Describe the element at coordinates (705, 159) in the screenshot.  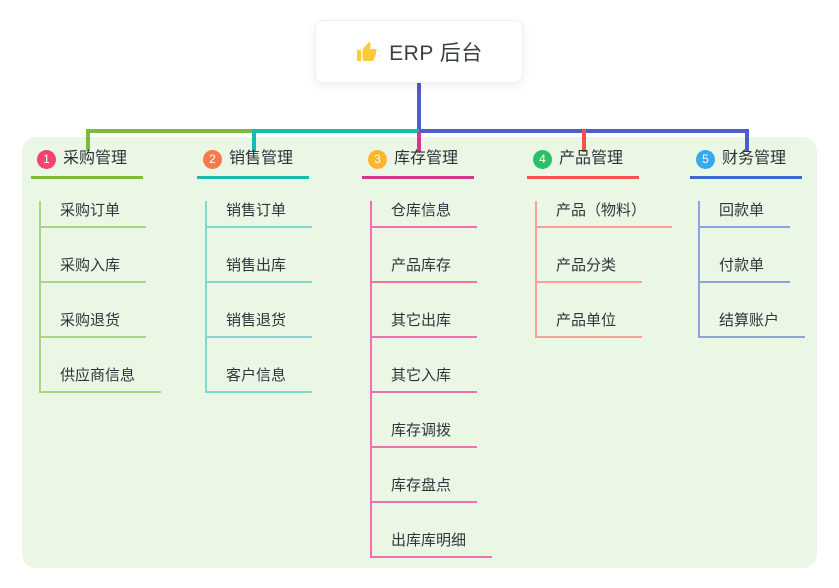
I see `badge-5: 5` at that location.